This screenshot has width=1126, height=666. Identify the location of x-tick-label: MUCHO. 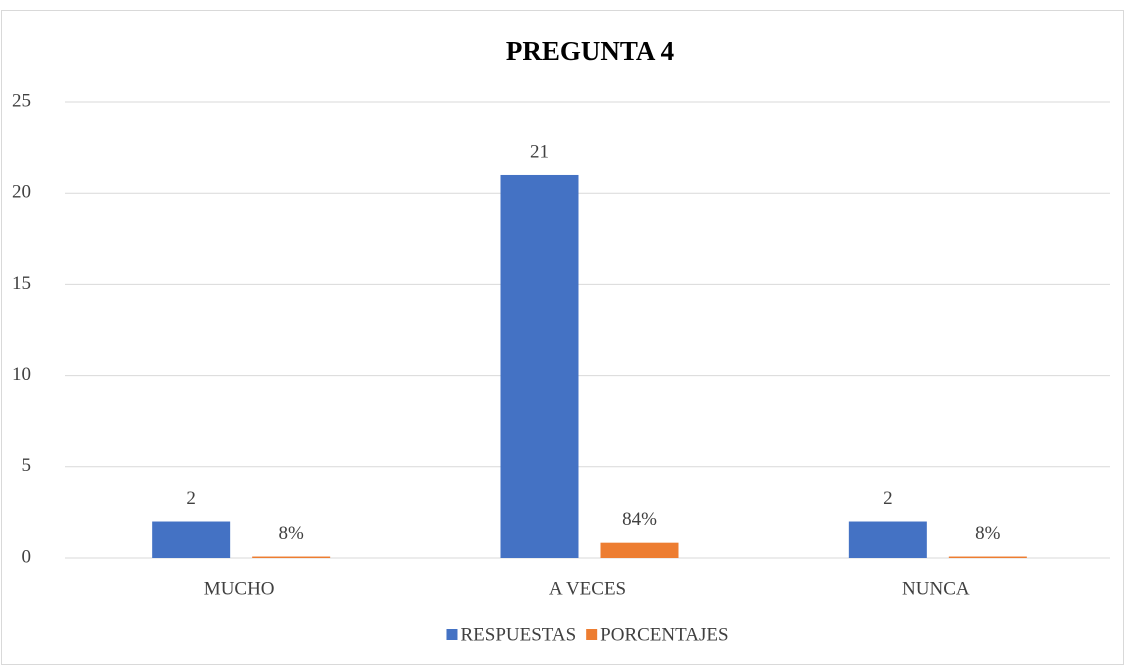
(239, 588).